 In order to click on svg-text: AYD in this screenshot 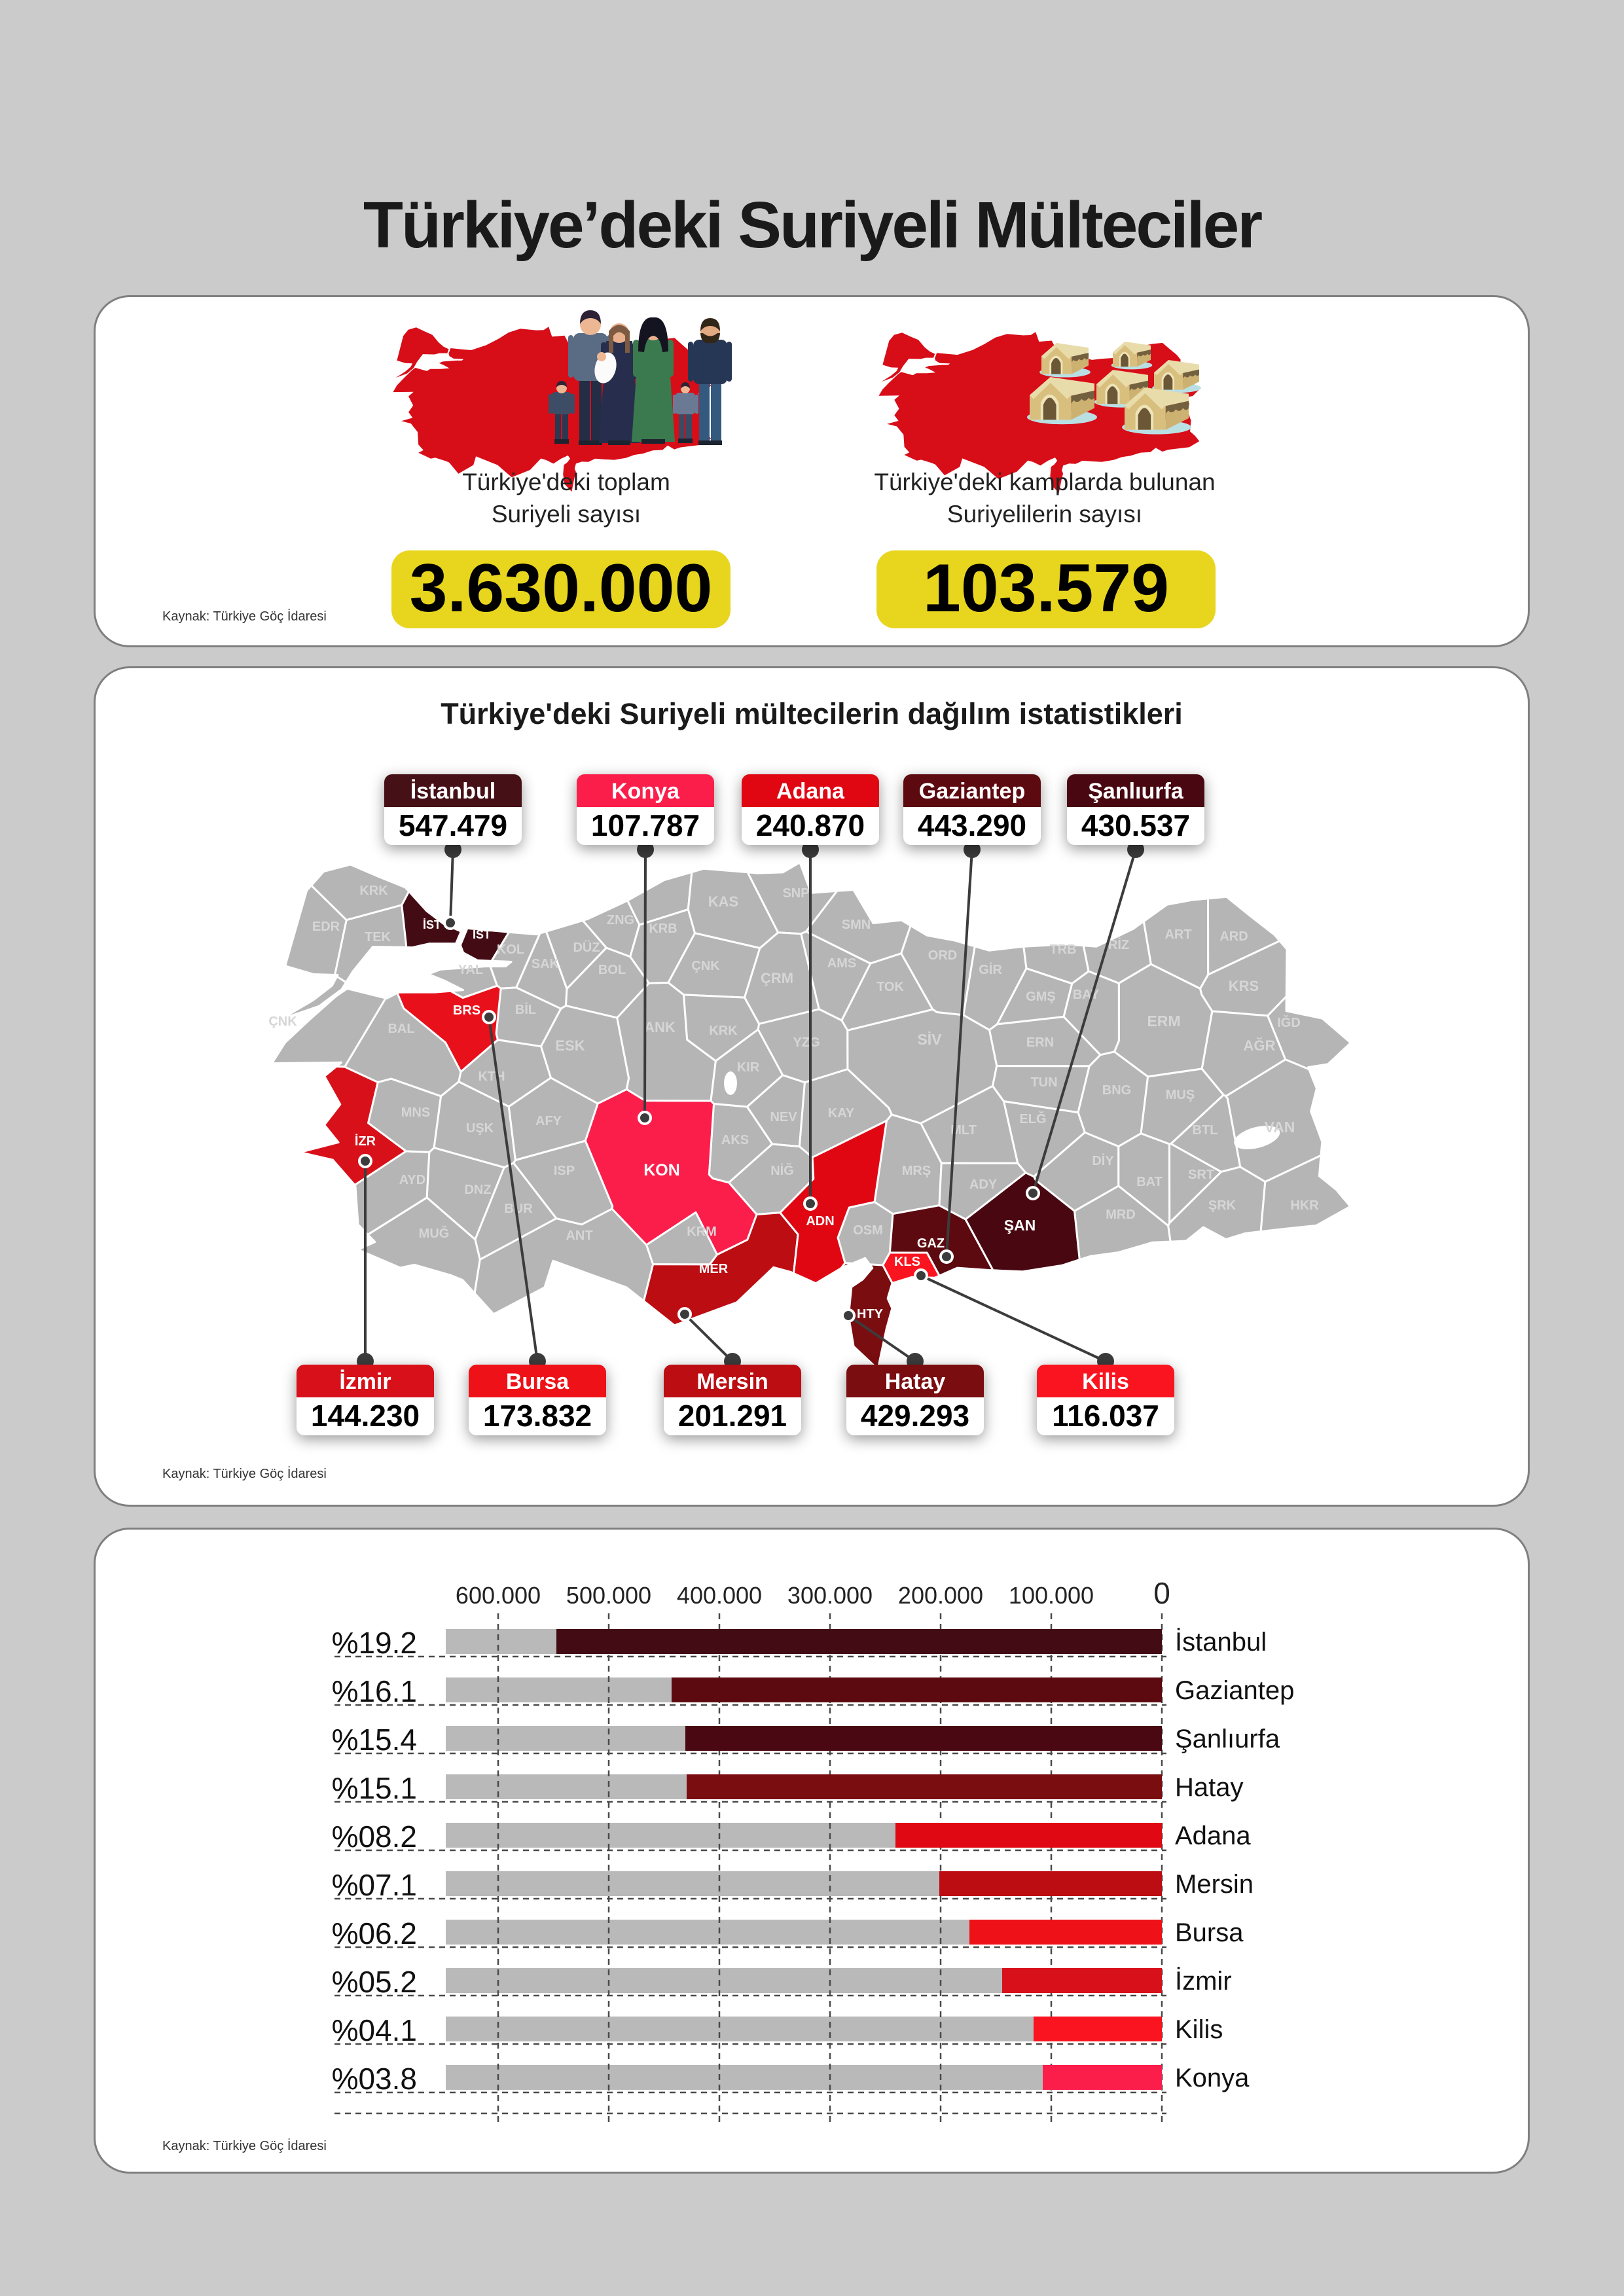, I will do `click(412, 1180)`.